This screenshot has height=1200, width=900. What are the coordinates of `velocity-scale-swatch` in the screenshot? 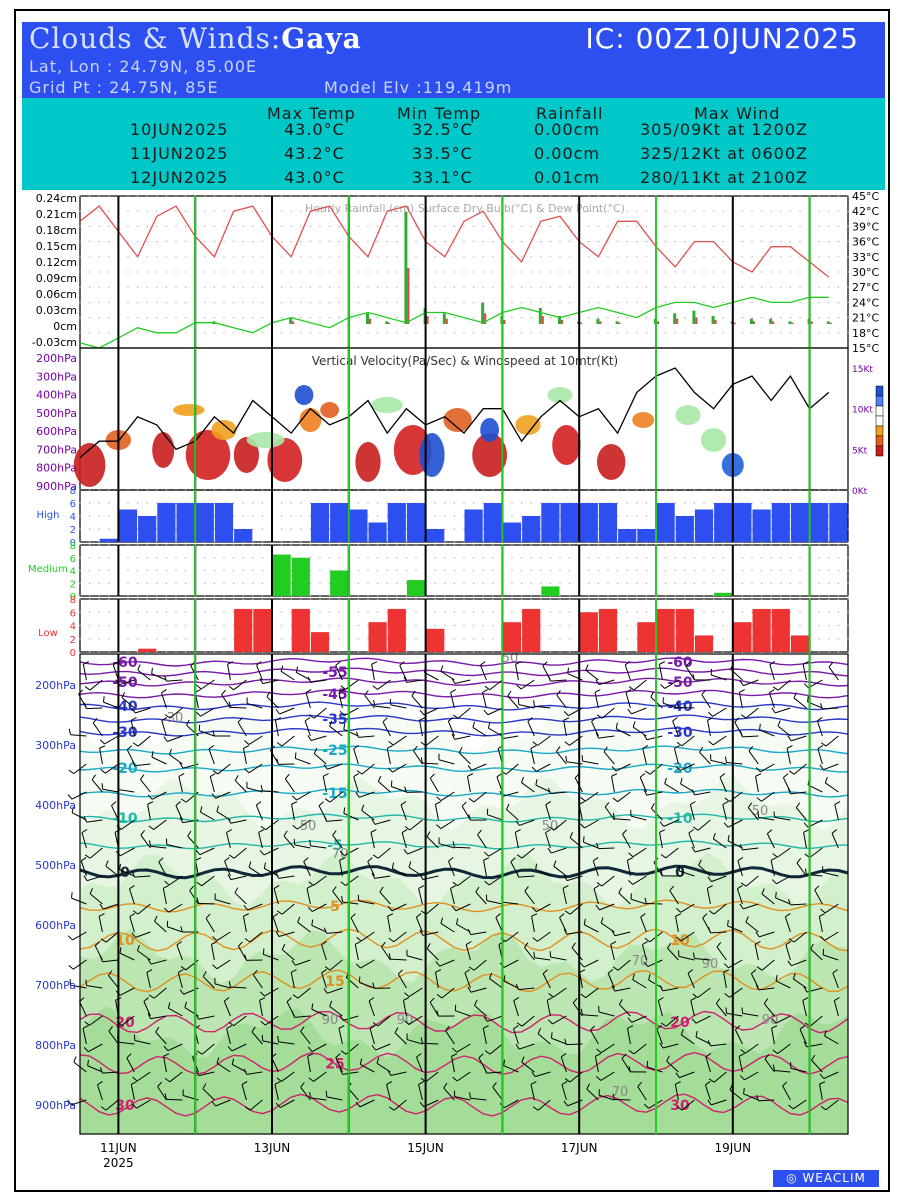 It's located at (879, 391).